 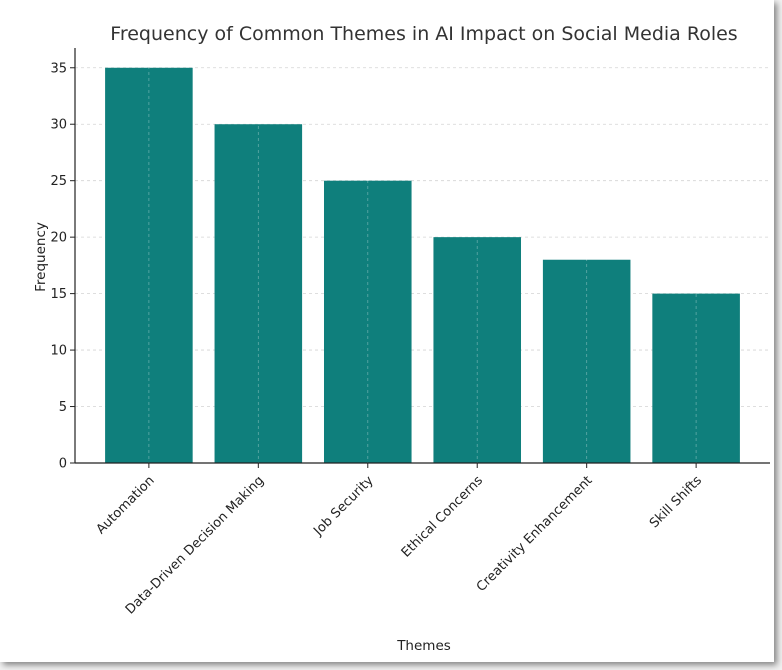 I want to click on x-tick-label: Job Security, so click(x=343, y=506).